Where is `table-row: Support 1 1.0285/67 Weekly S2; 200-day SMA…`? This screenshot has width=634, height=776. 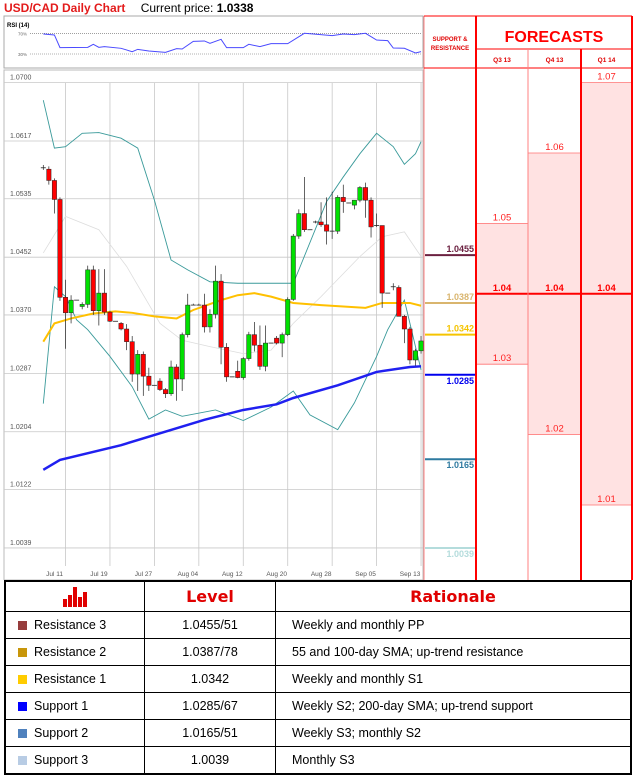 table-row: Support 1 1.0285/67 Weekly S2; 200-day SMA… is located at coordinates (318, 706).